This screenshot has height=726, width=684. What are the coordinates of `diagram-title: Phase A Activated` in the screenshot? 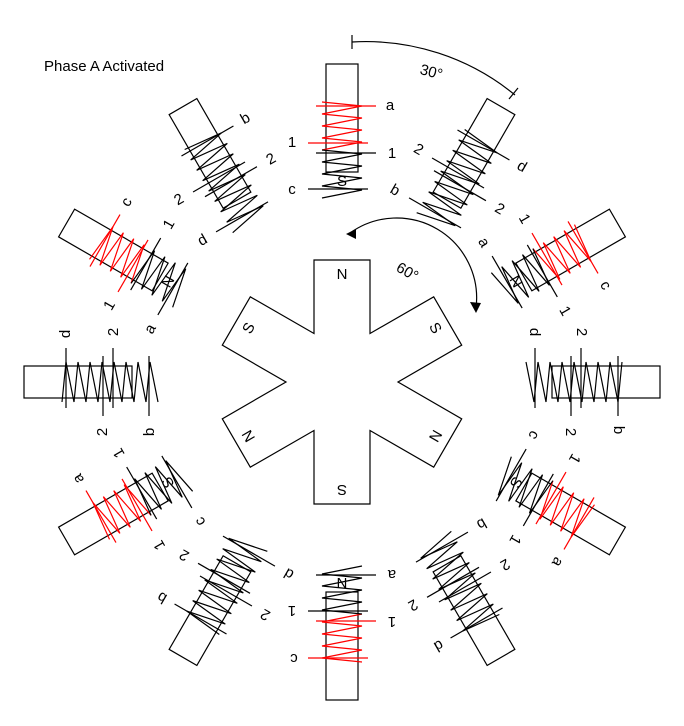 It's located at (104, 66).